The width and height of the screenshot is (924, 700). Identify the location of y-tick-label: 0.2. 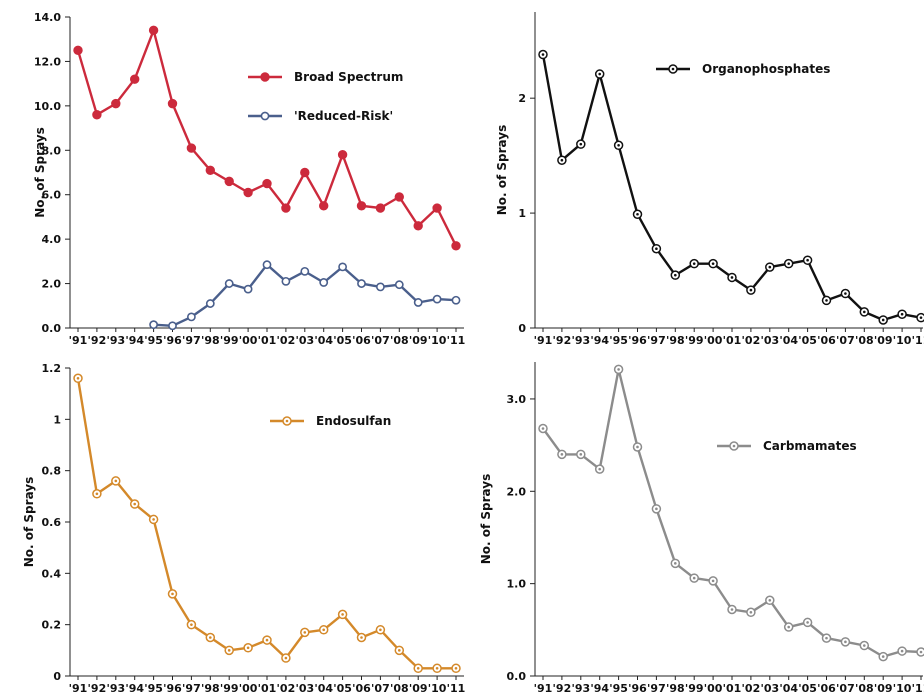
(52, 625).